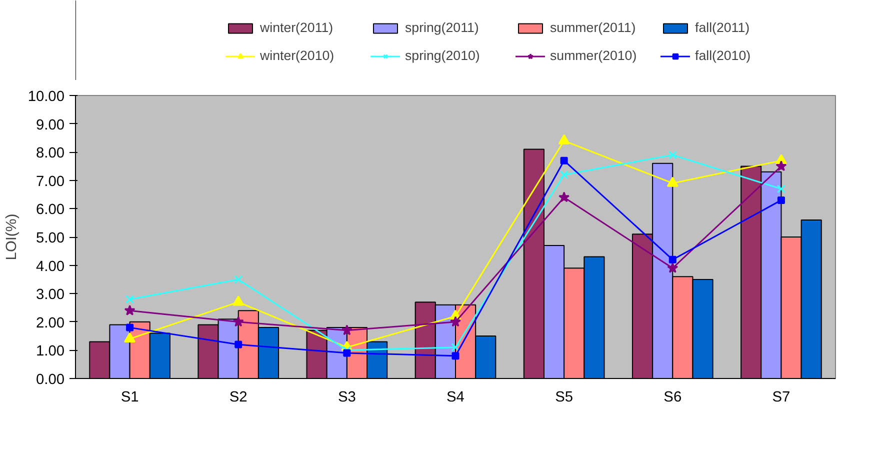 The height and width of the screenshot is (465, 890). Describe the element at coordinates (723, 55) in the screenshot. I see `legend-label: fall(2010)` at that location.